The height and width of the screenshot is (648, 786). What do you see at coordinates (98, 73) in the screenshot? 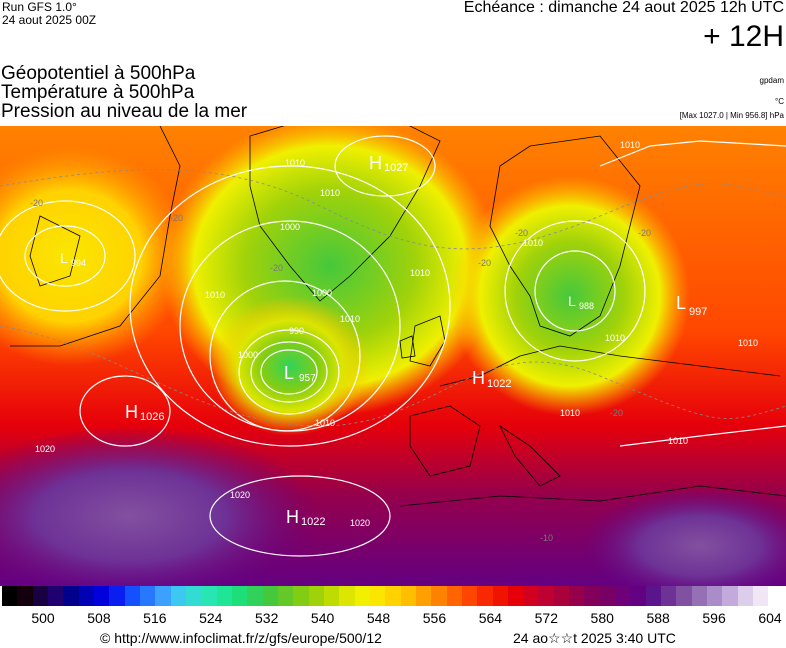
I see `title-geopotential: Géopotentiel à 500hPa` at bounding box center [98, 73].